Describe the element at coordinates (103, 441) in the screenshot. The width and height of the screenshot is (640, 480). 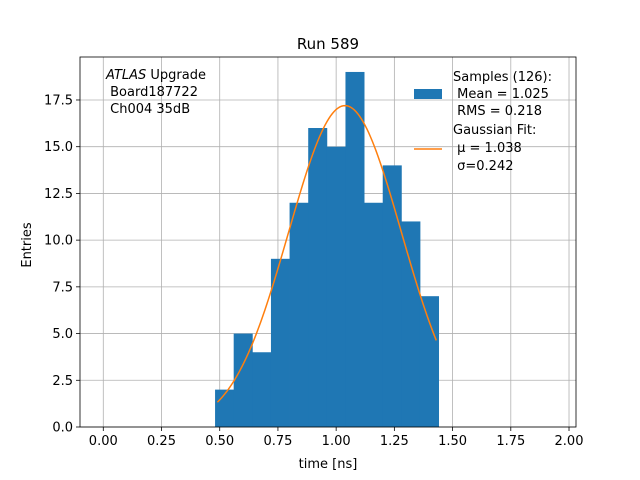
I see `x-tick-label: 0.00` at that location.